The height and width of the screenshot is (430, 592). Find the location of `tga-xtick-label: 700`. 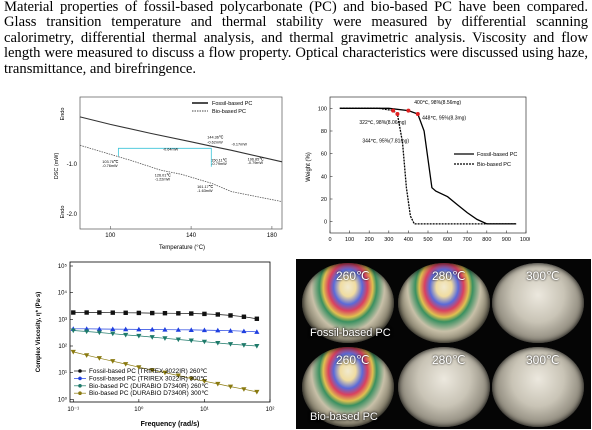

tga-xtick-label: 700 is located at coordinates (467, 240).